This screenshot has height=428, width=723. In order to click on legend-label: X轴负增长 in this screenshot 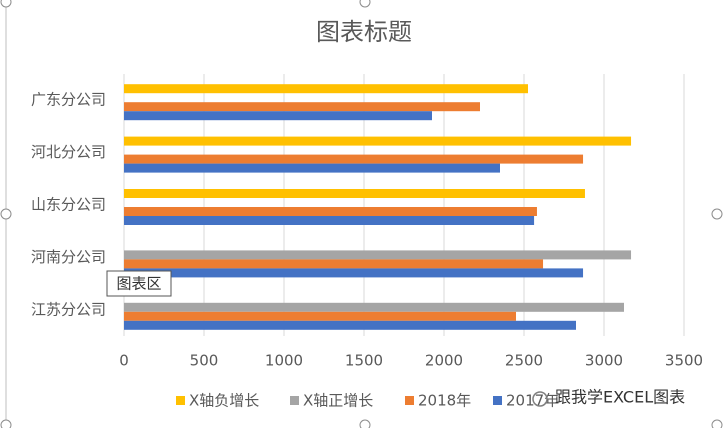, I will do `click(224, 401)`.